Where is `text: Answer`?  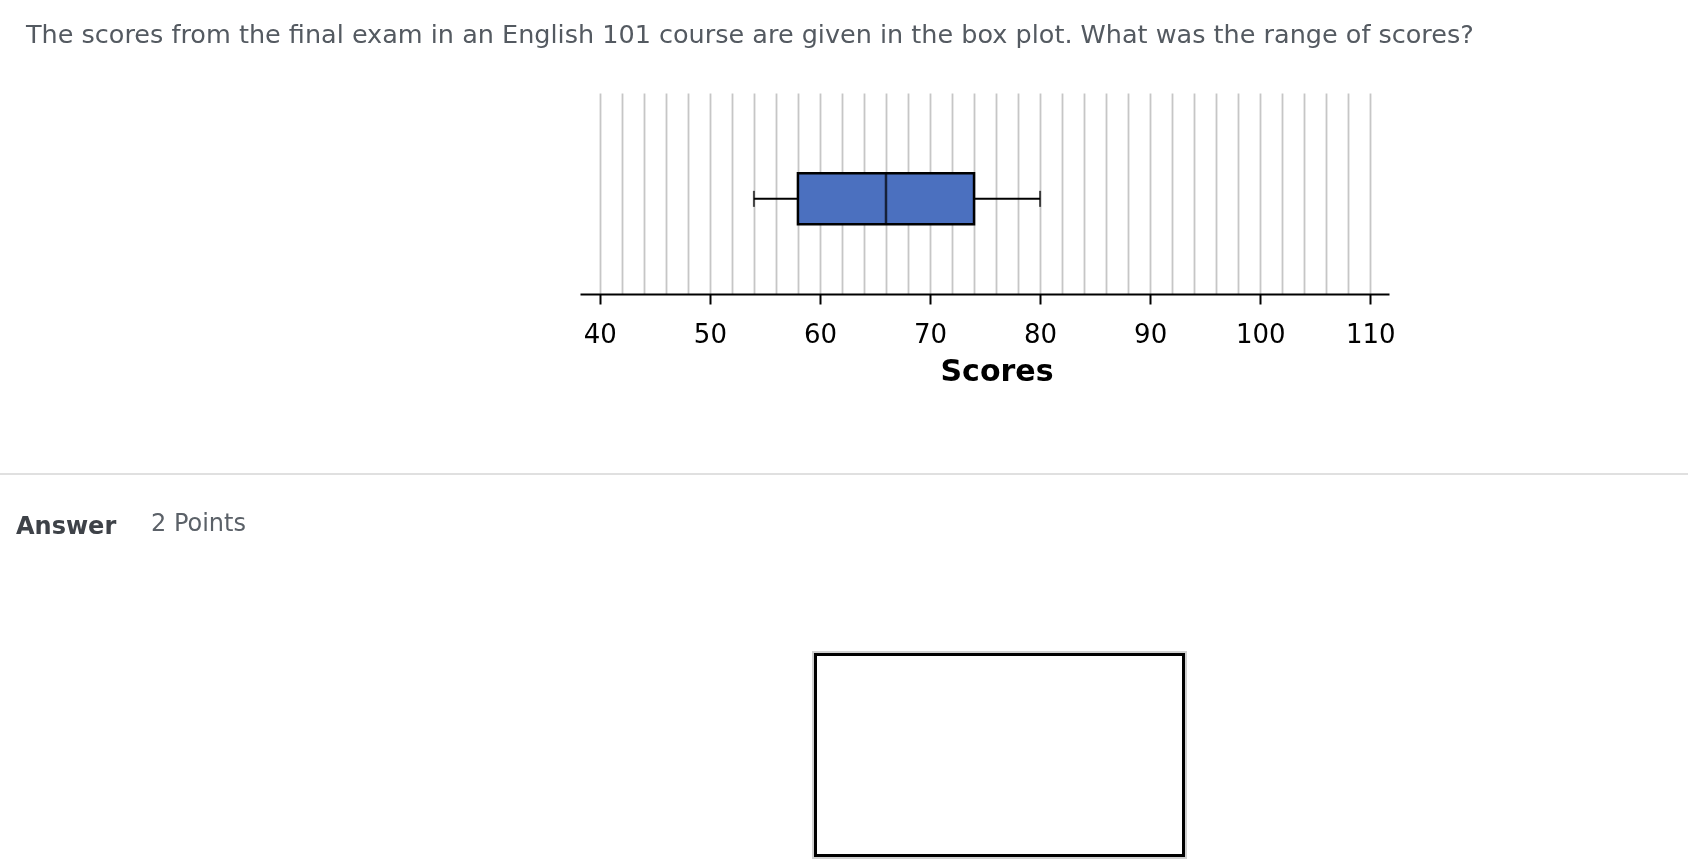 text: Answer is located at coordinates (66, 526).